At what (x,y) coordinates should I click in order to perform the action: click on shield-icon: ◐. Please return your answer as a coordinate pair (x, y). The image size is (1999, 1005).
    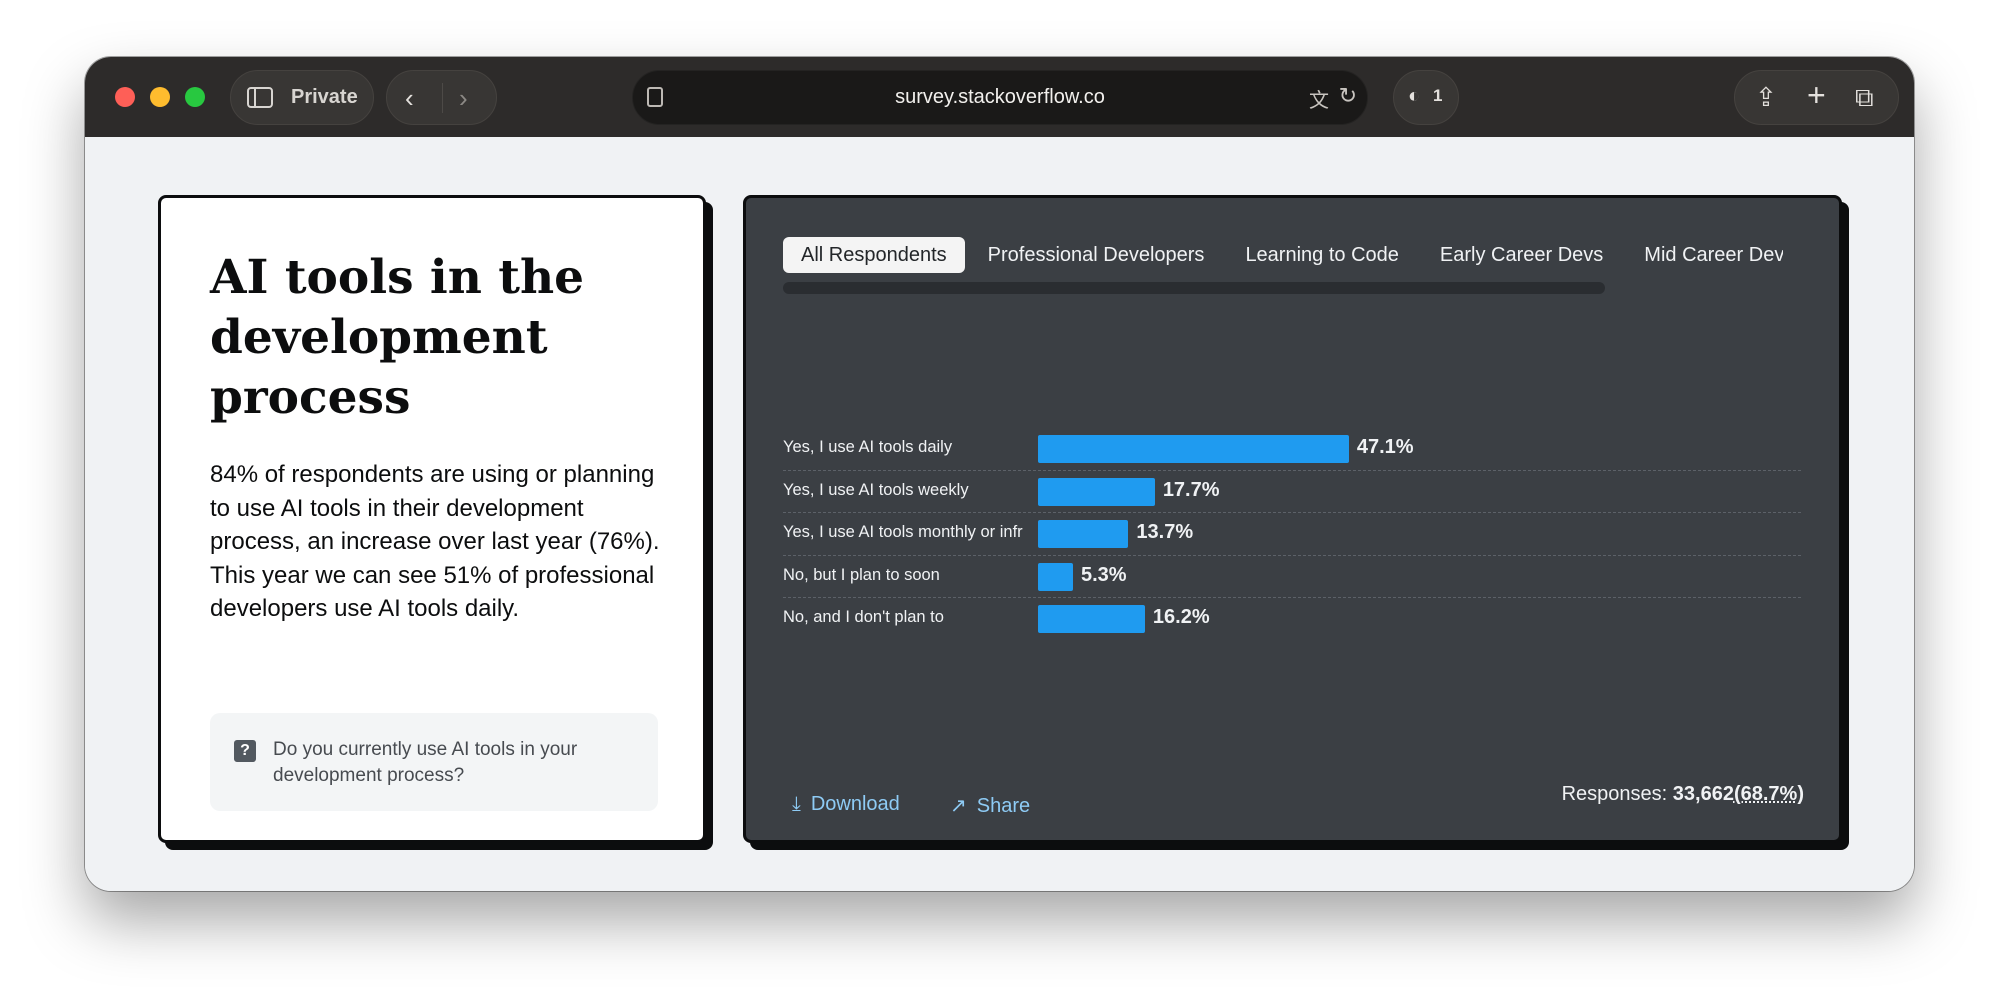
    Looking at the image, I should click on (1414, 96).